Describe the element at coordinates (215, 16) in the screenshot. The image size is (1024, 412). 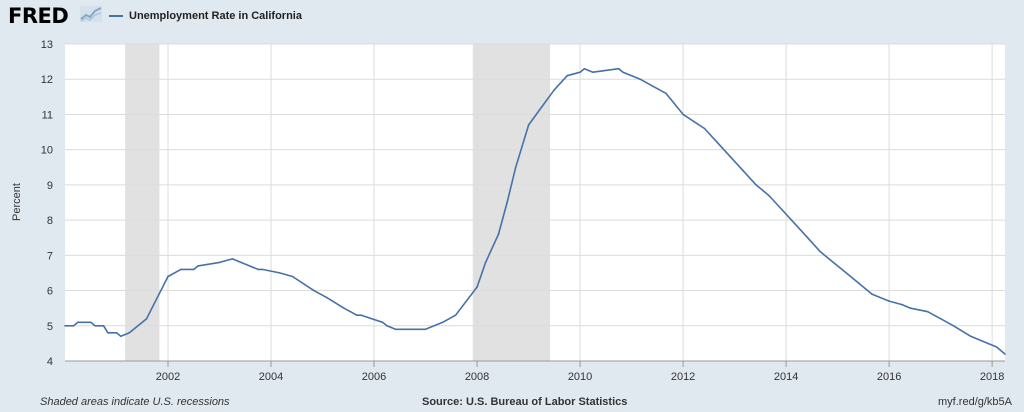
I see `legend-label: Unemployment Rate in California` at that location.